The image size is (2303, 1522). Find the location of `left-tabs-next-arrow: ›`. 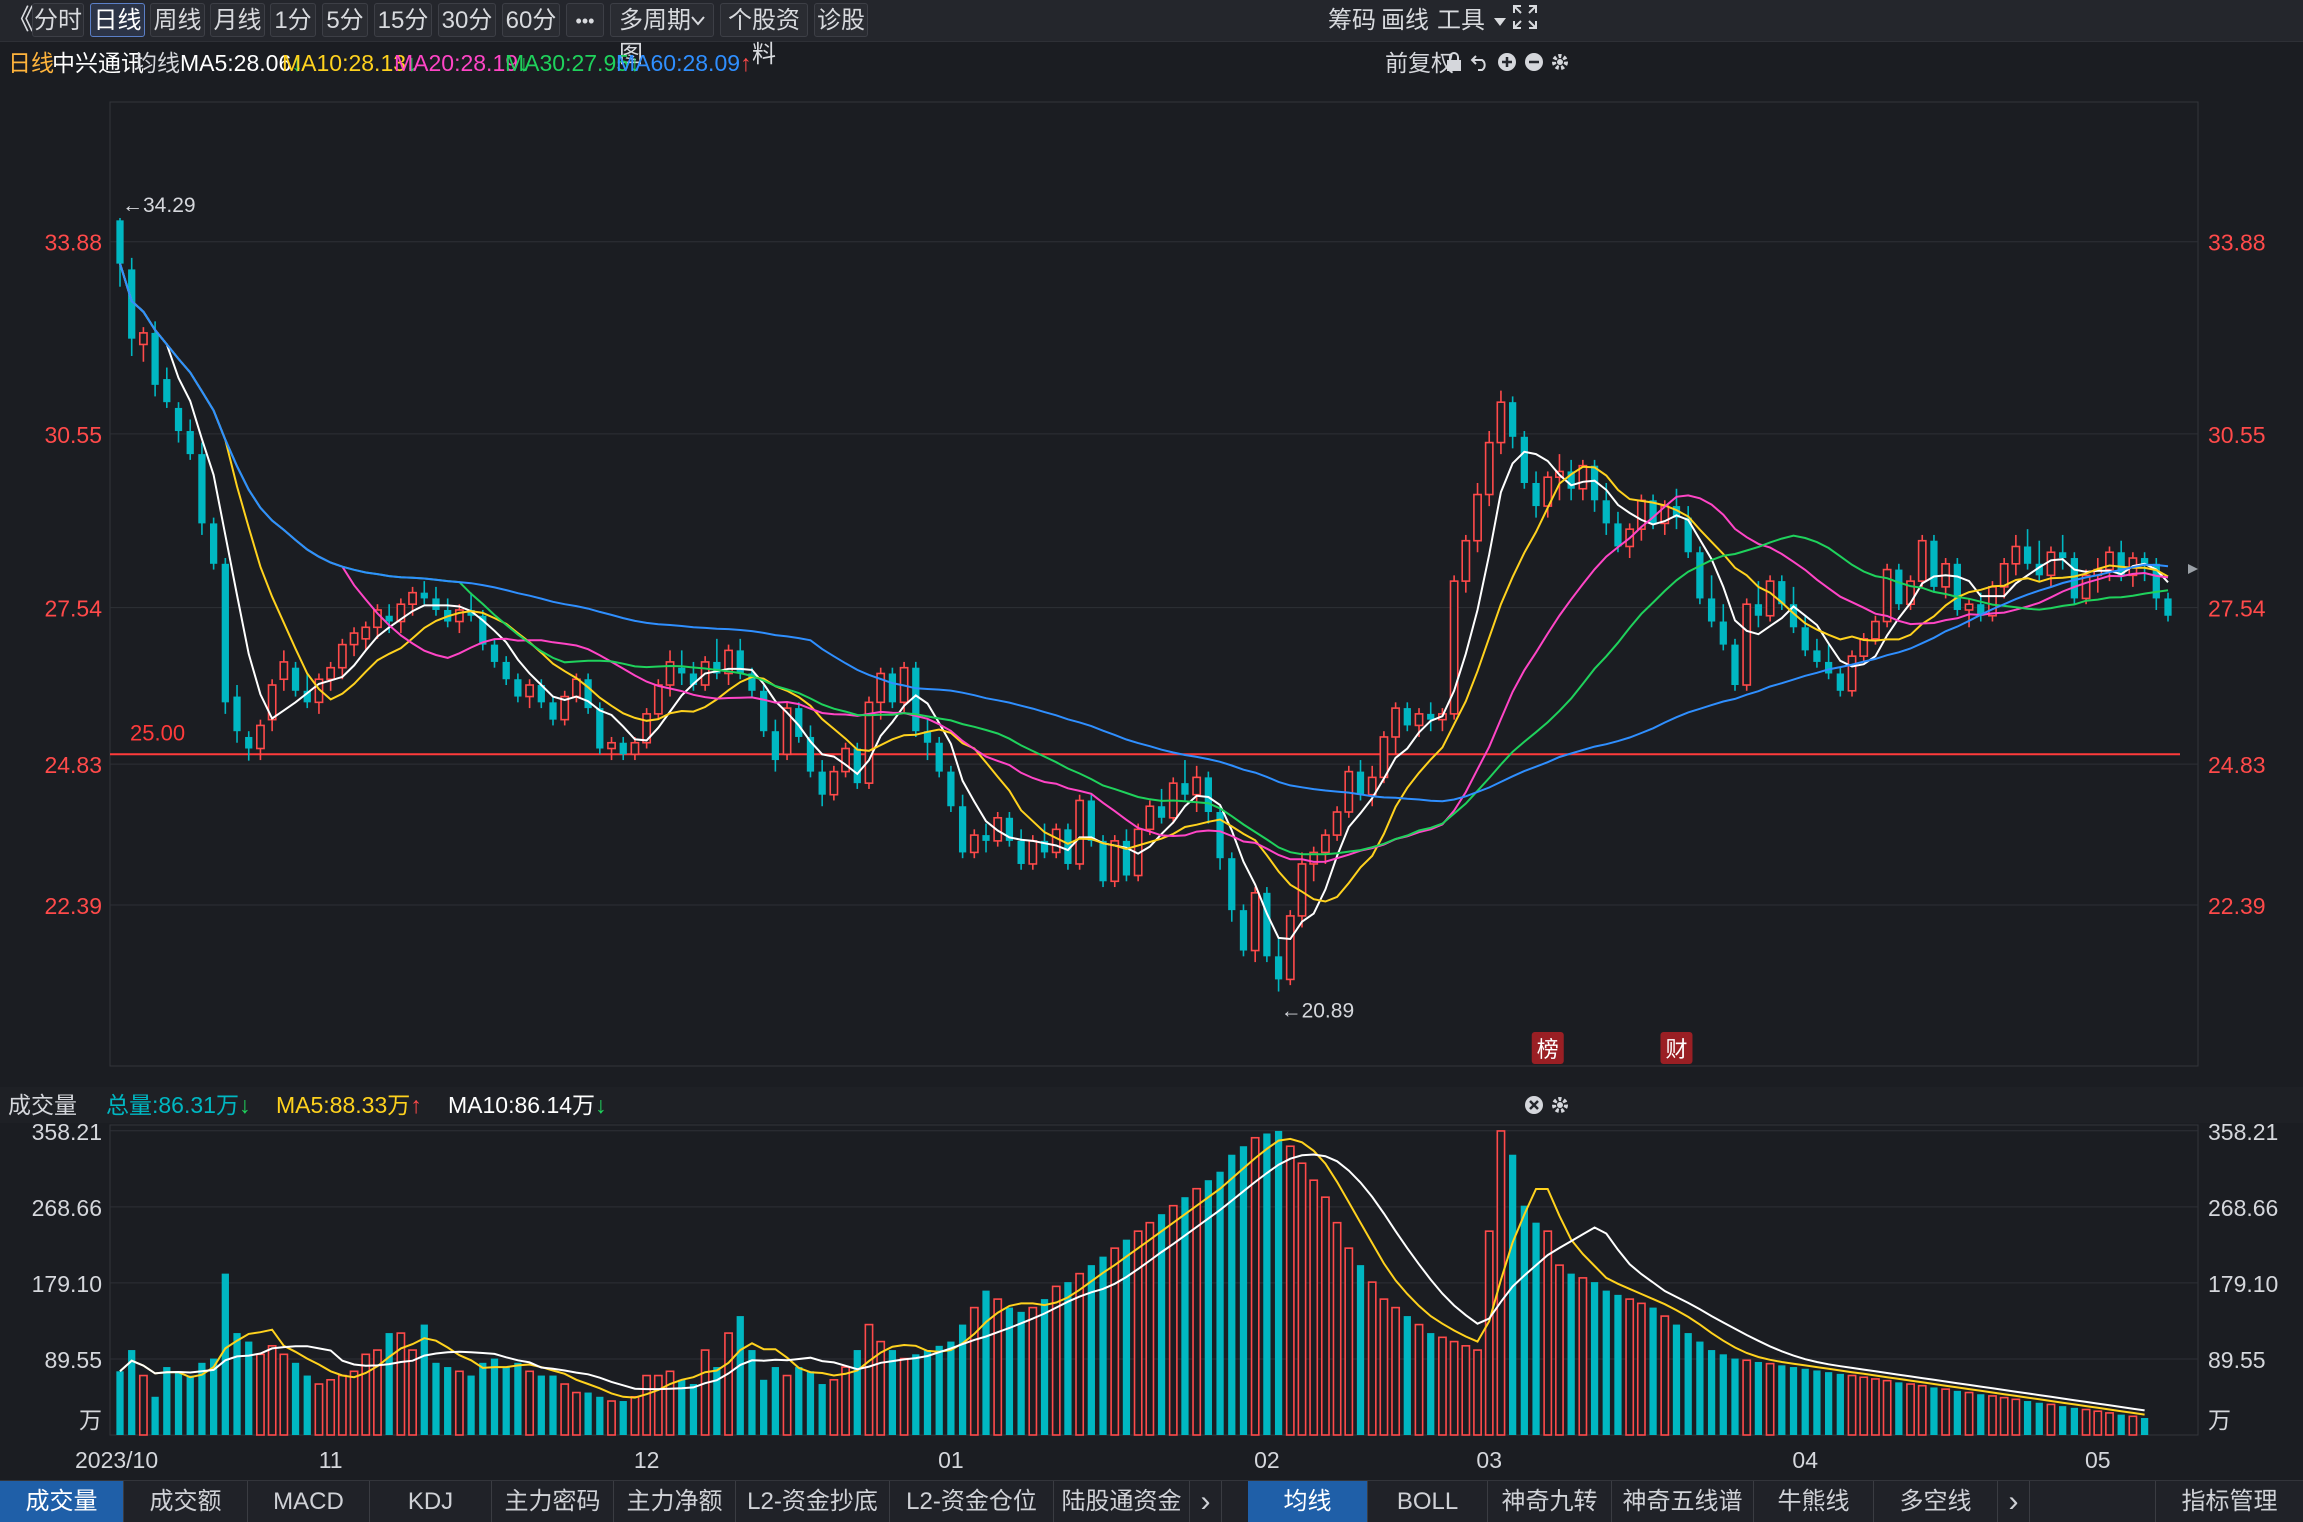

left-tabs-next-arrow: › is located at coordinates (1206, 1501).